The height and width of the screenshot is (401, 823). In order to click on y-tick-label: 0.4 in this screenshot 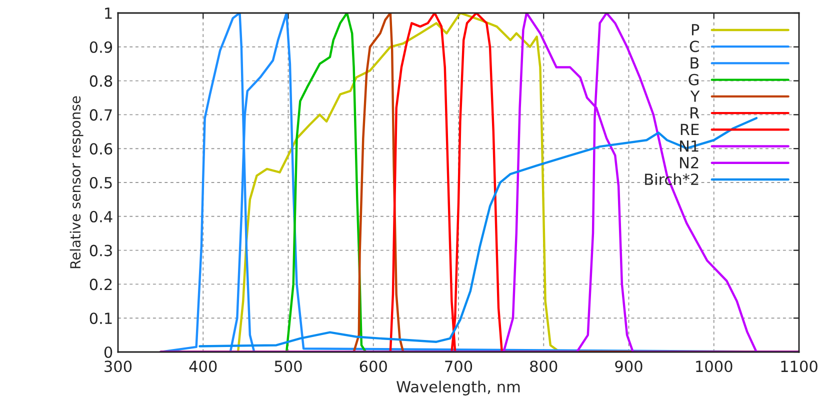, I will do `click(101, 216)`.